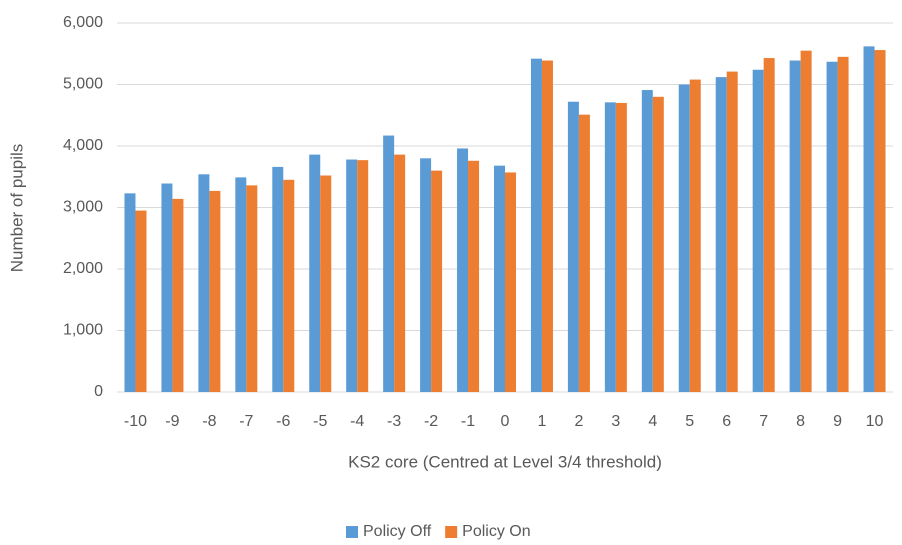  I want to click on x-tick-label: -5, so click(320, 421).